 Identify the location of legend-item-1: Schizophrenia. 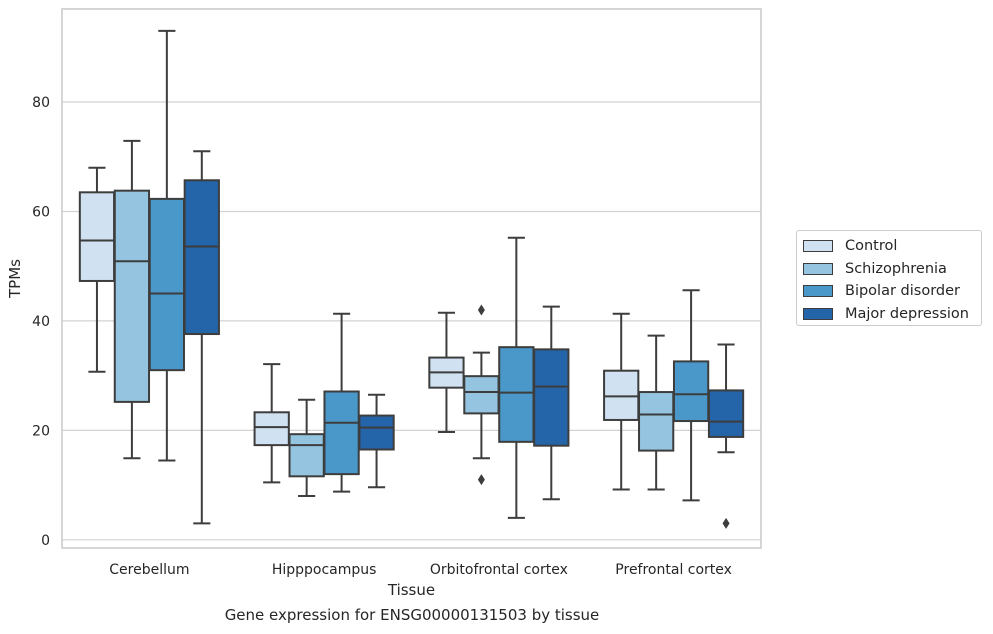
(892, 269).